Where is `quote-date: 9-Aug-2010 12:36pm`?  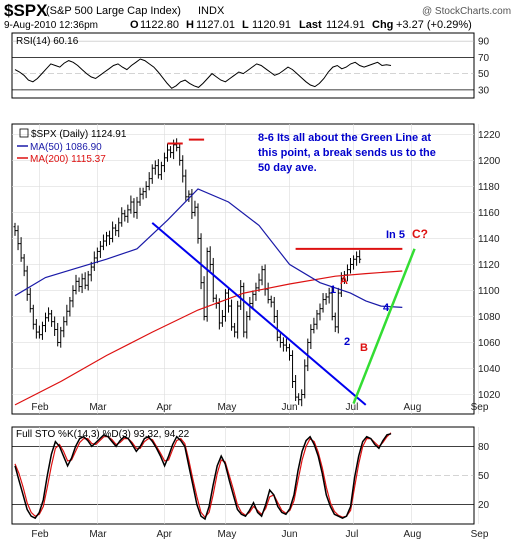
quote-date: 9-Aug-2010 12:36pm is located at coordinates (51, 25).